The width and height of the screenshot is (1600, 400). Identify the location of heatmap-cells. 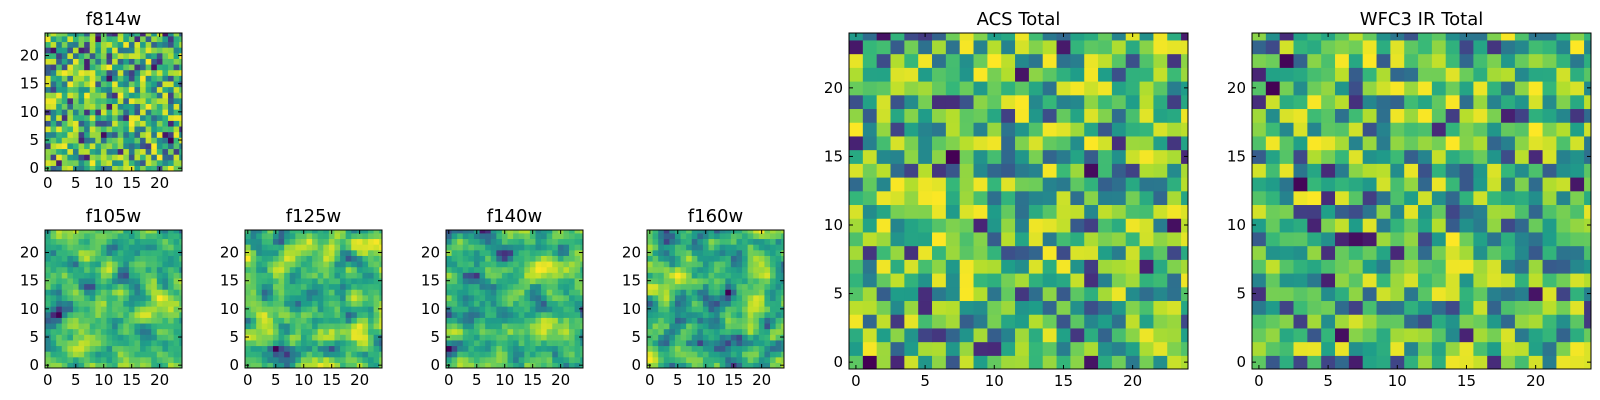
(113, 102).